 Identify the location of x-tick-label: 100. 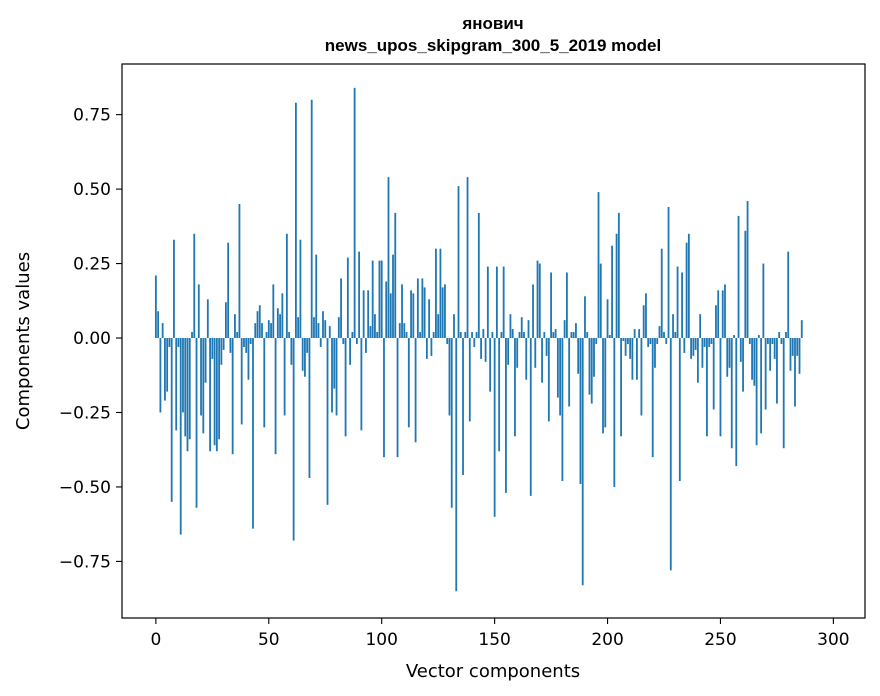
(381, 640).